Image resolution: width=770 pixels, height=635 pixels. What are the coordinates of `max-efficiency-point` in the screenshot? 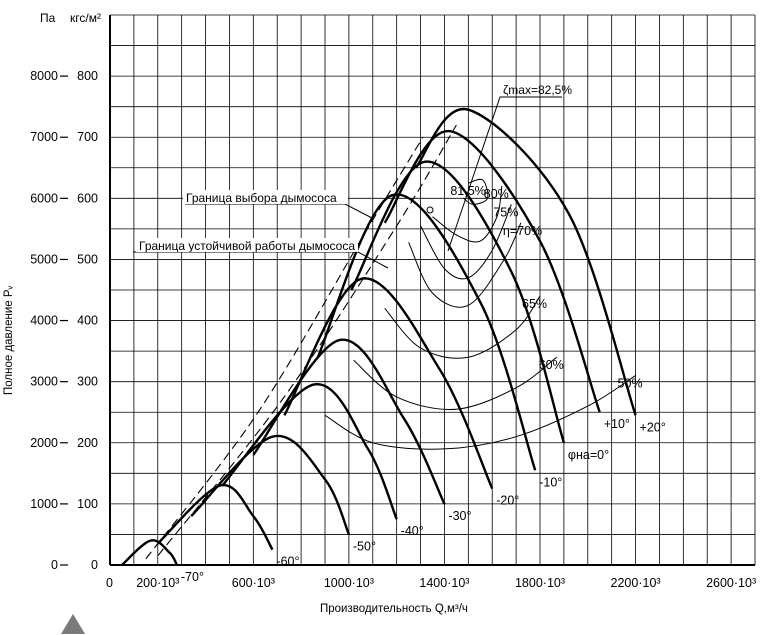 It's located at (430, 210).